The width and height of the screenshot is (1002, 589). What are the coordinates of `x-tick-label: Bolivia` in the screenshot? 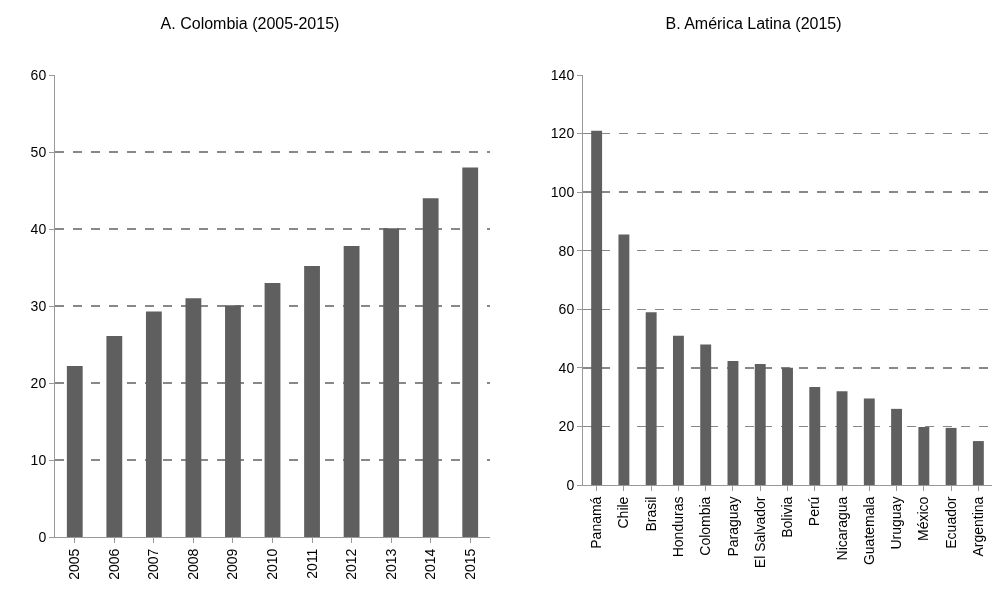 It's located at (787, 517).